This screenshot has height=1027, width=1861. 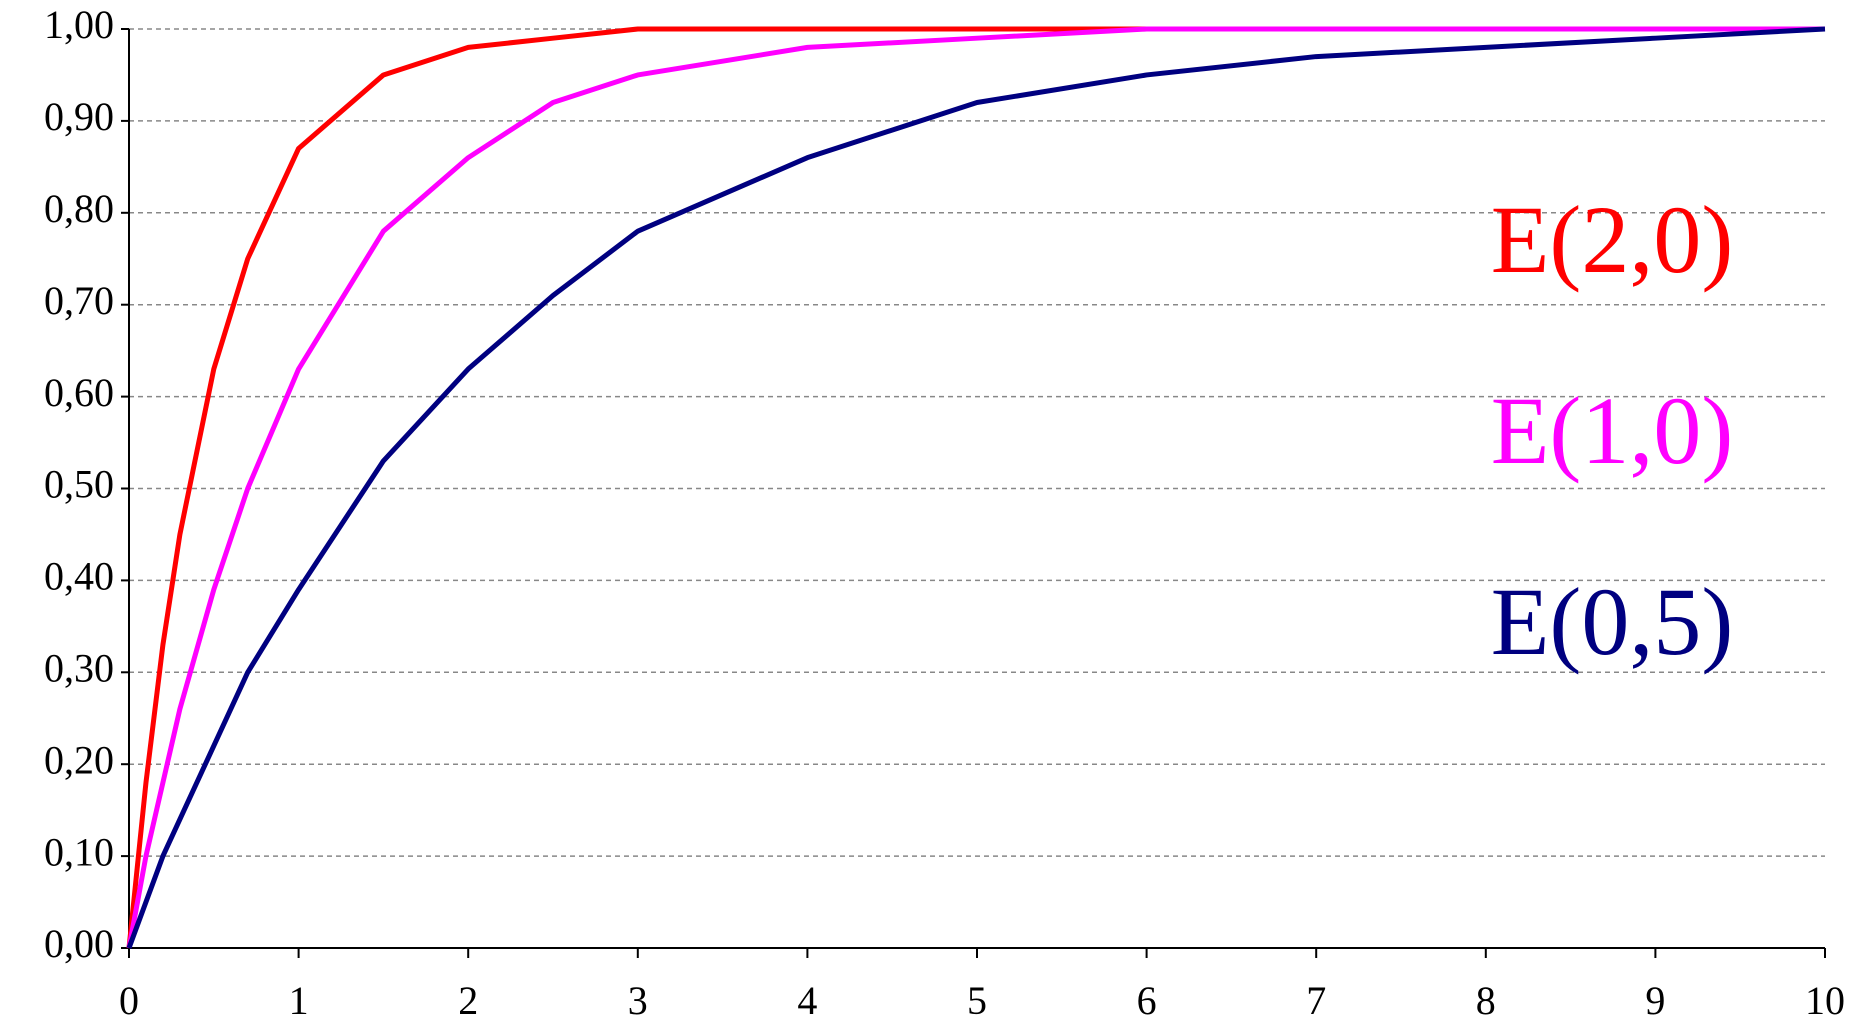 What do you see at coordinates (638, 1000) in the screenshot?
I see `x-tick-label: 3` at bounding box center [638, 1000].